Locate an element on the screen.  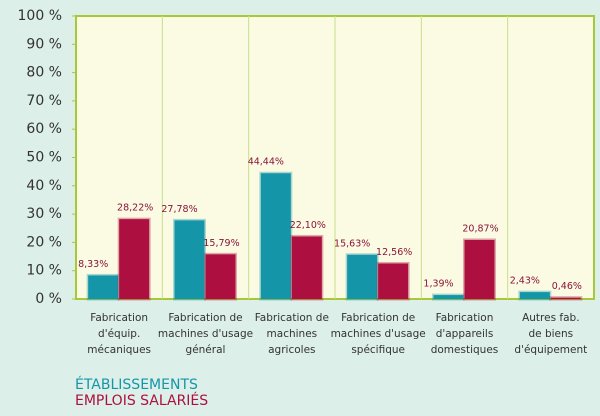
y-tick-label: 80 % is located at coordinates (44, 73).